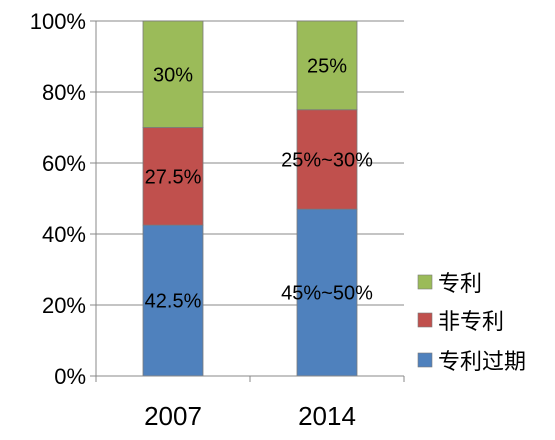  Describe the element at coordinates (64, 305) in the screenshot. I see `y-tick-label: 20%` at that location.